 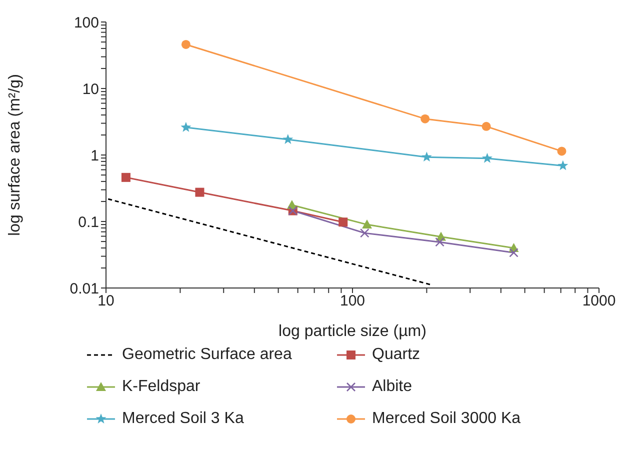 I want to click on x-tick-label: 1000, so click(x=599, y=301).